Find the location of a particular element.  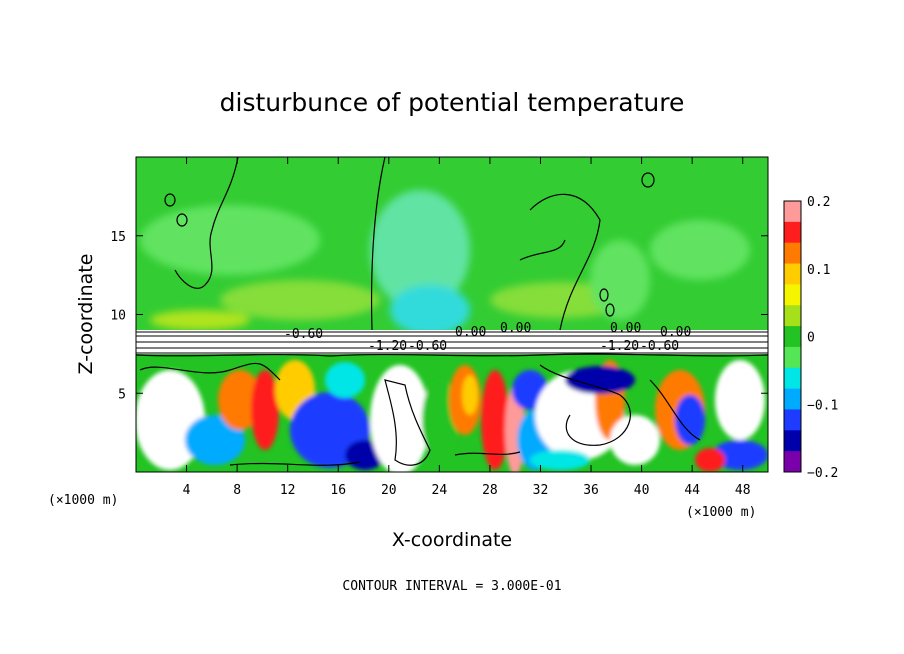

x-tick-label: 16 is located at coordinates (338, 490).